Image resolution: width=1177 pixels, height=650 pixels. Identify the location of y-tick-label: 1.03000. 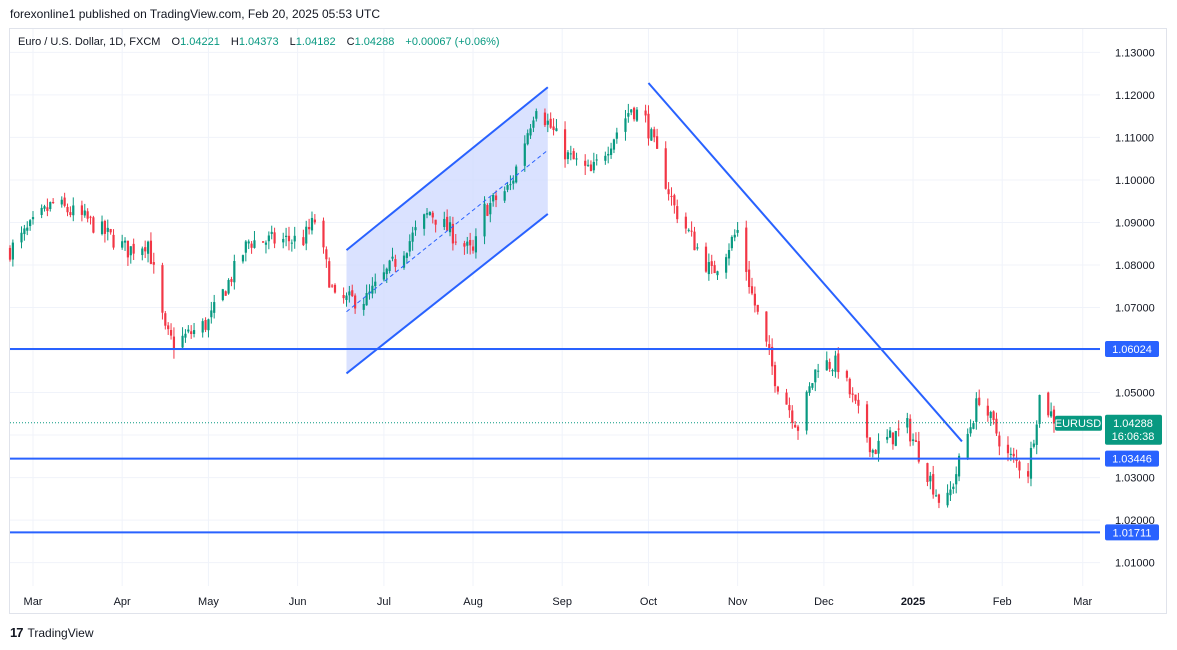
(1135, 479).